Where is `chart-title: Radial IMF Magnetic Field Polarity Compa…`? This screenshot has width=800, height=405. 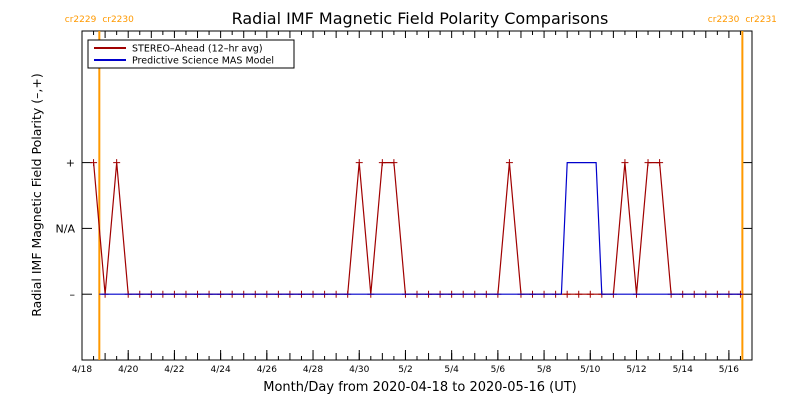 chart-title: Radial IMF Magnetic Field Polarity Compa… is located at coordinates (420, 18).